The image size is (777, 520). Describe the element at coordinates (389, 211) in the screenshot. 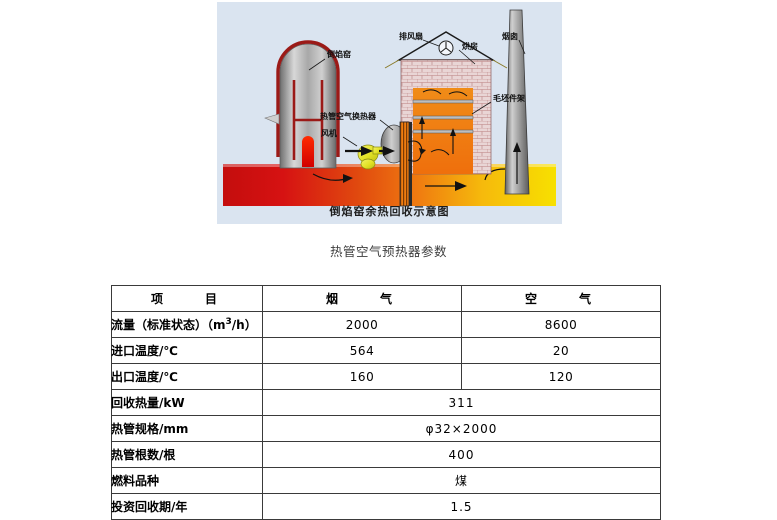

I see `diagram-caption: 倒焰窑余热回收示意图` at that location.